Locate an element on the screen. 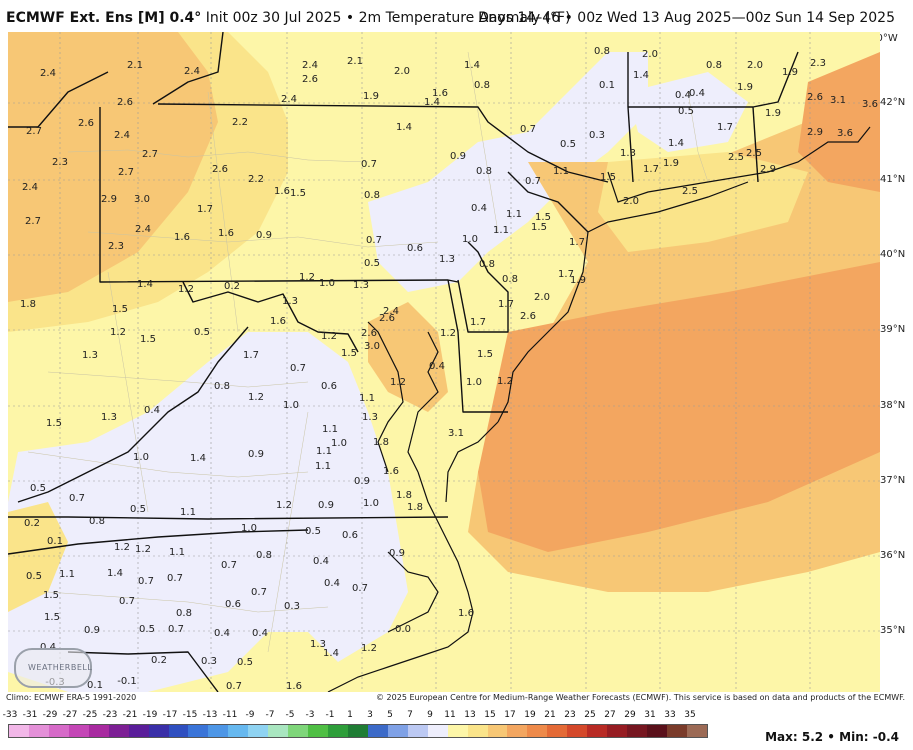  scale-tick-label: 7 is located at coordinates (410, 715).